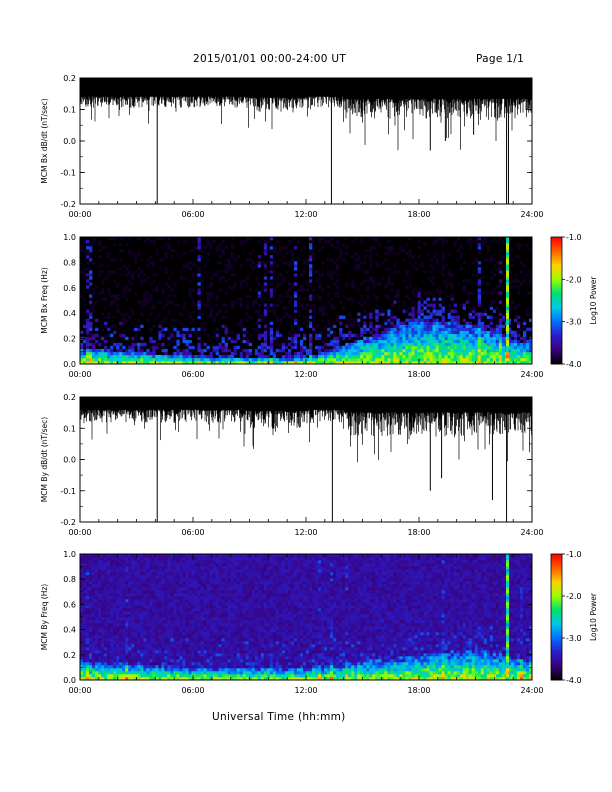  What do you see at coordinates (306, 617) in the screenshot?
I see `spectrogram-cells` at bounding box center [306, 617].